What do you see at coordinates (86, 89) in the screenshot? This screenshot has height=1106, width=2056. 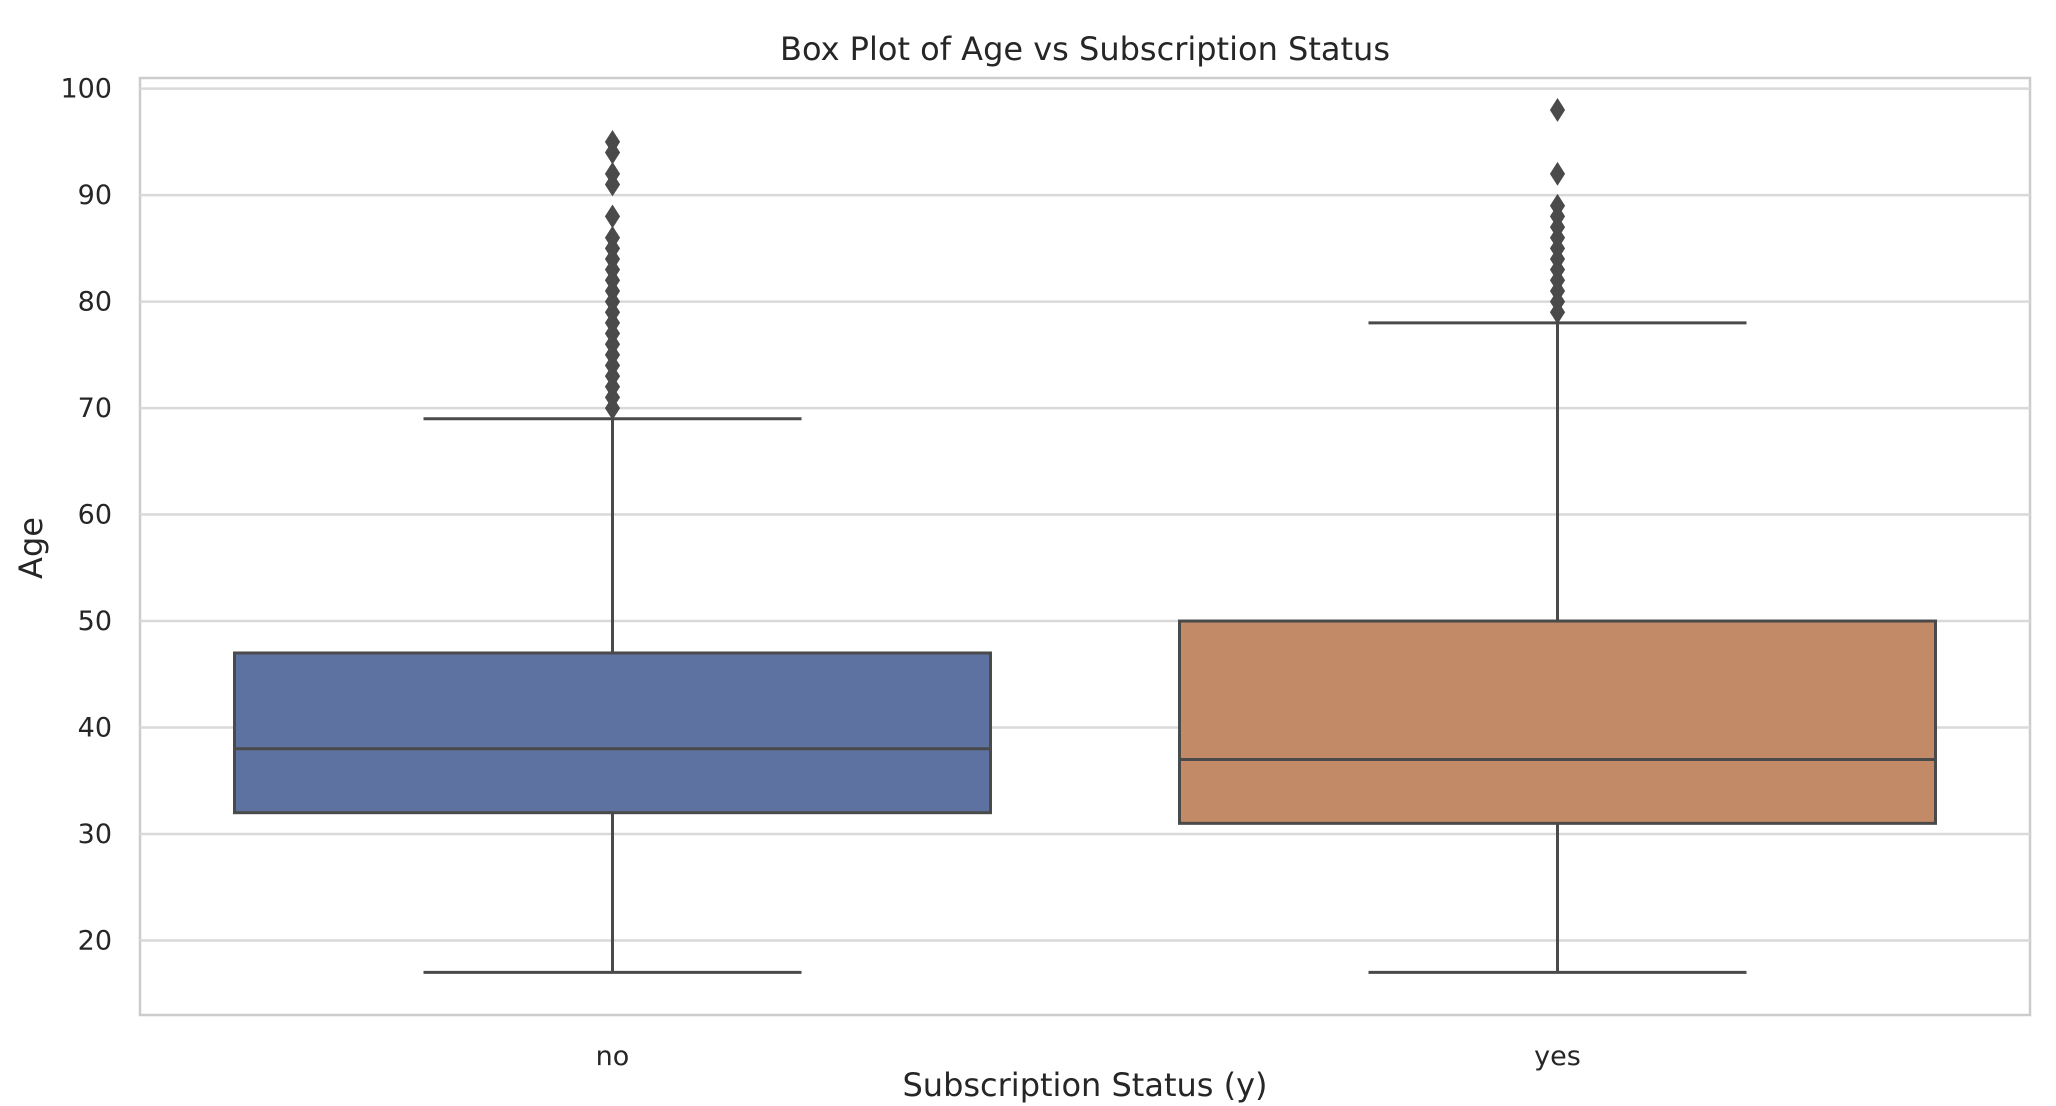 I see `y-tick-label-100: 100` at bounding box center [86, 89].